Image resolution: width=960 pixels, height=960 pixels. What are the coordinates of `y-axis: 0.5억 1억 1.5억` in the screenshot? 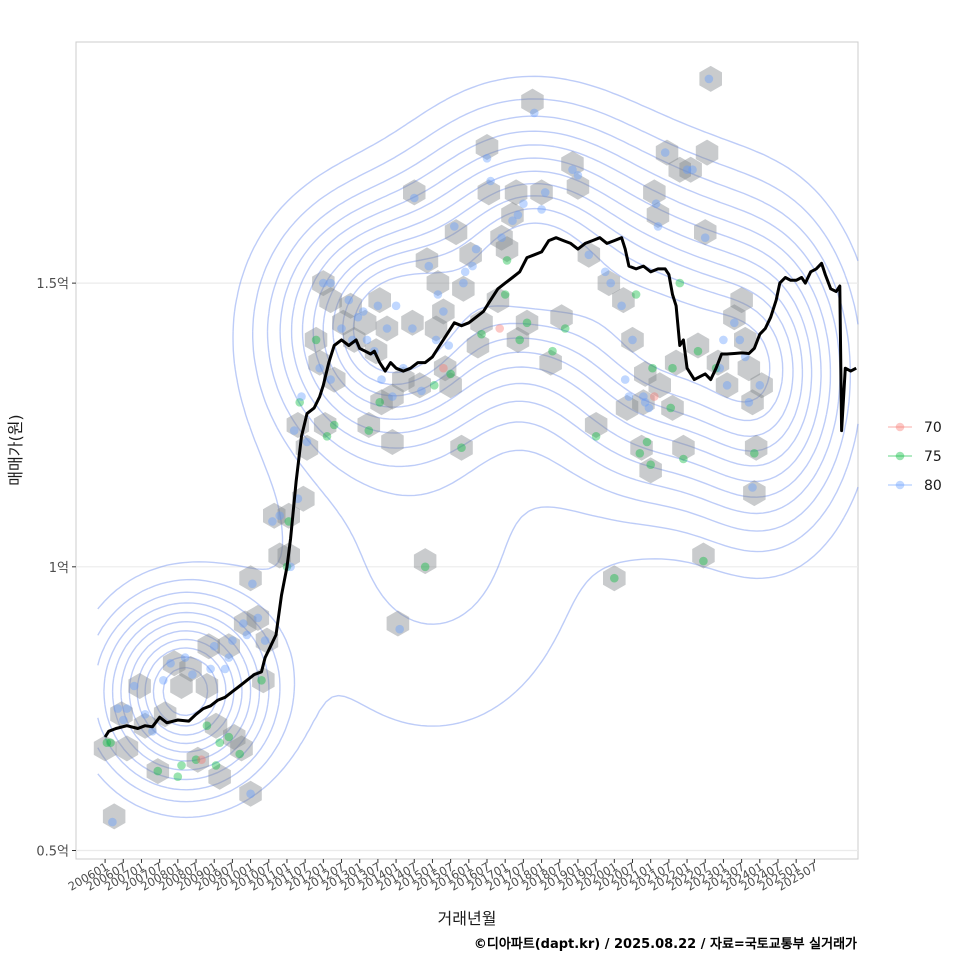 It's located at (56, 568).